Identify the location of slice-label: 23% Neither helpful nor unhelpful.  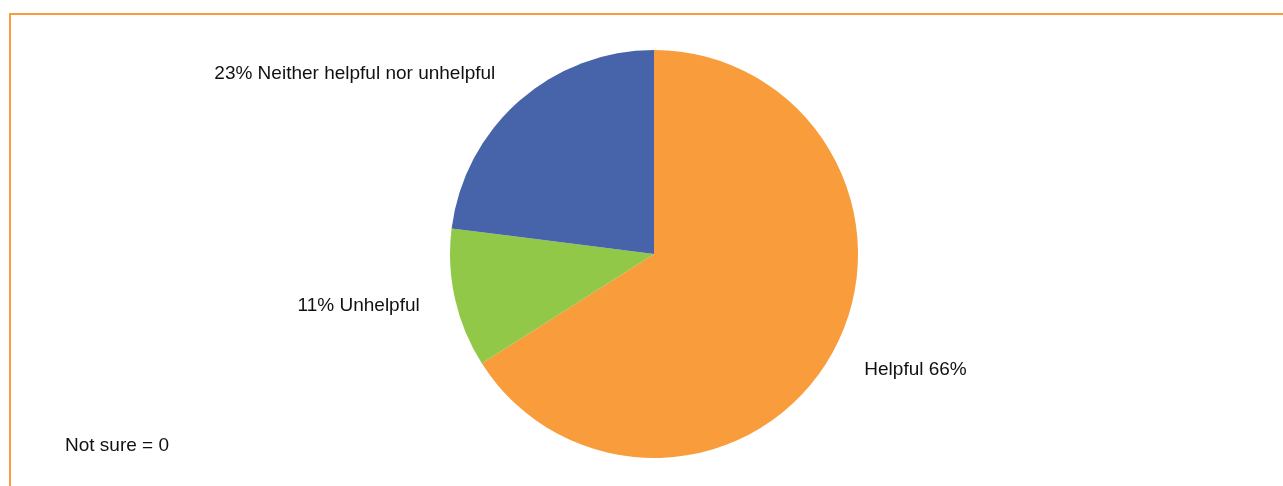
(355, 72).